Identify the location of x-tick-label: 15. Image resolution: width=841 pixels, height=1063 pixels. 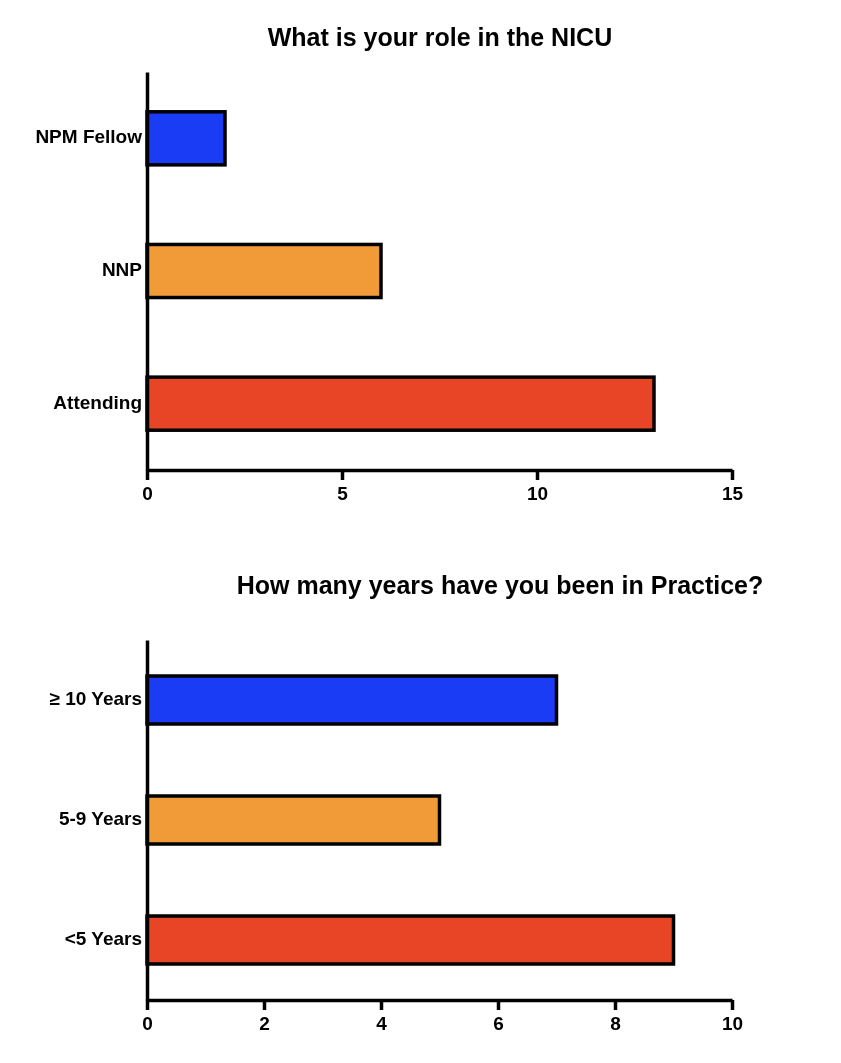
(732, 494).